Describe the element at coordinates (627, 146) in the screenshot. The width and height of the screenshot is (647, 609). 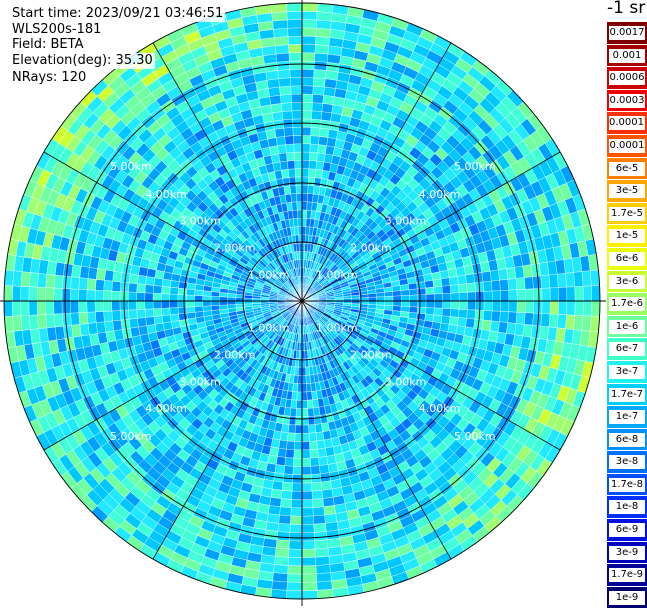
I see `colorbar-label: 0.0001` at that location.